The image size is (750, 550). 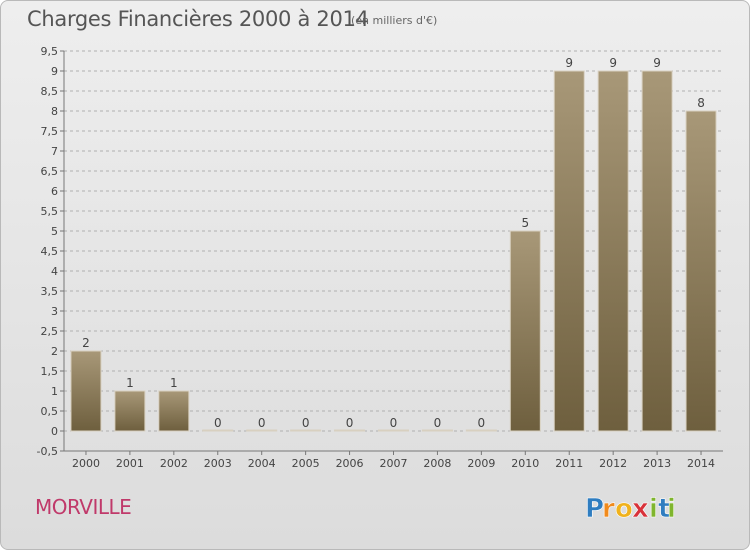 What do you see at coordinates (50, 171) in the screenshot?
I see `y-tick-label: 6,5` at bounding box center [50, 171].